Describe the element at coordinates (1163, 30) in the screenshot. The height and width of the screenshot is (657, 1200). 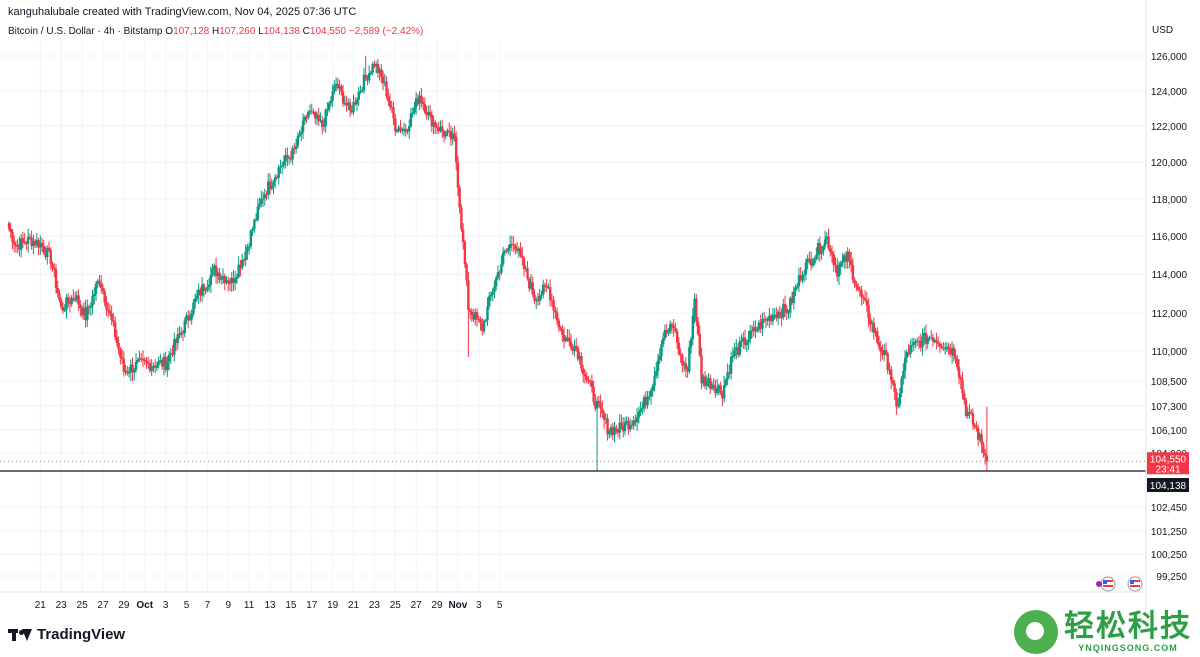
I see `currency-label: USD` at that location.